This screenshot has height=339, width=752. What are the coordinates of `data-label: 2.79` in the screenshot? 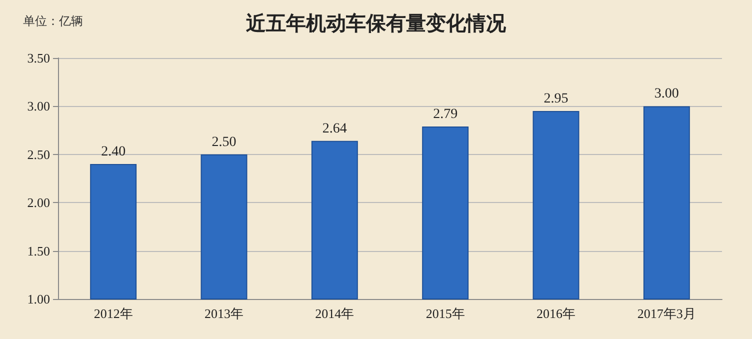 It's located at (445, 114).